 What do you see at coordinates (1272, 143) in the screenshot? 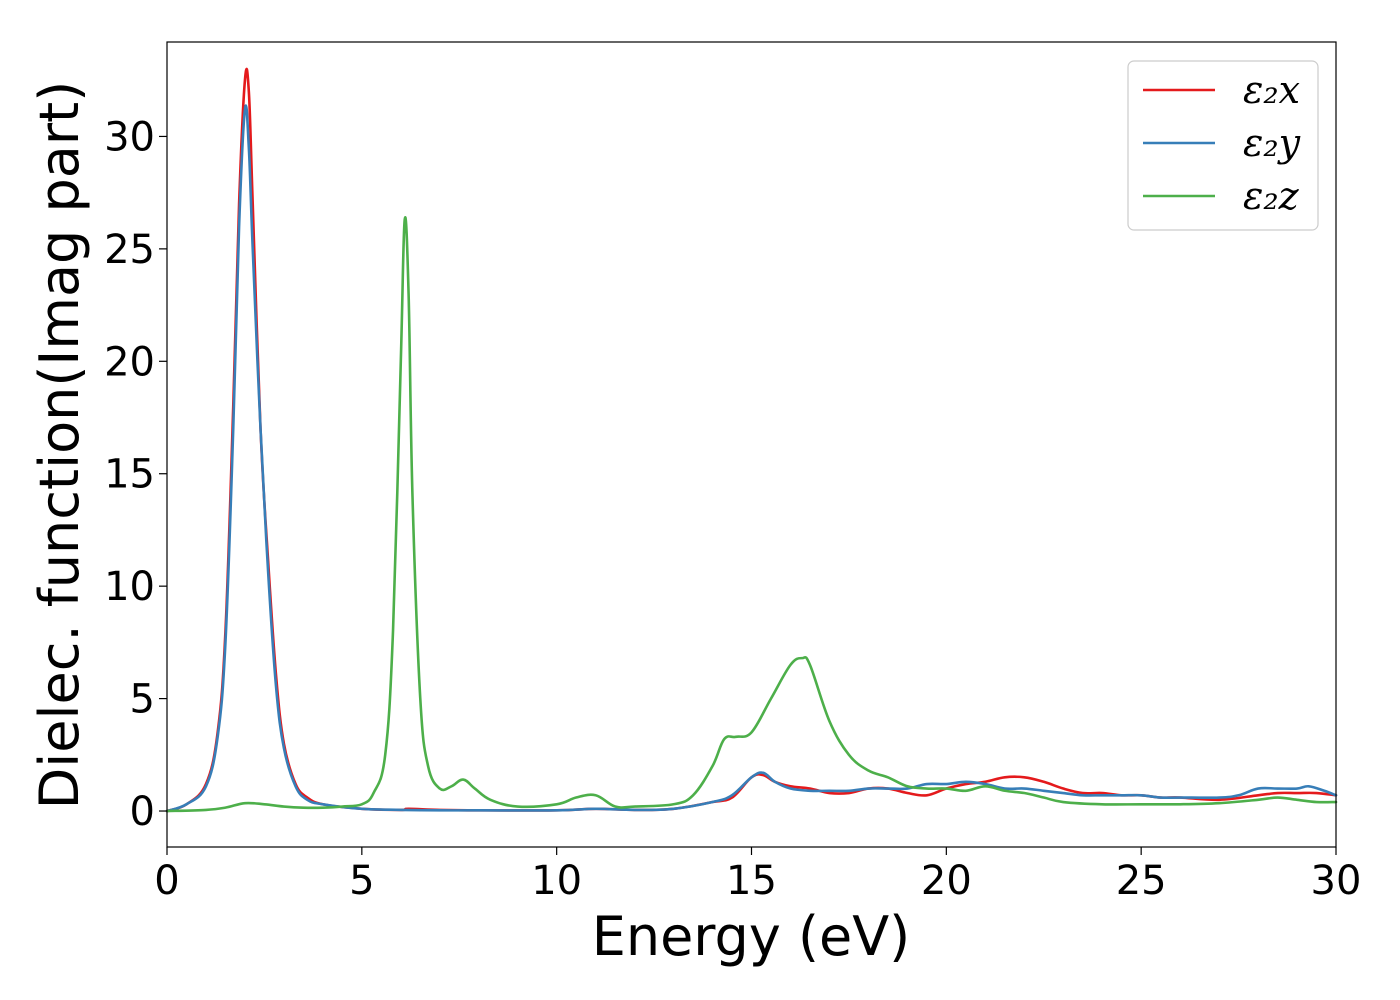
I see `legend-label-2: ε₂y` at bounding box center [1272, 143].